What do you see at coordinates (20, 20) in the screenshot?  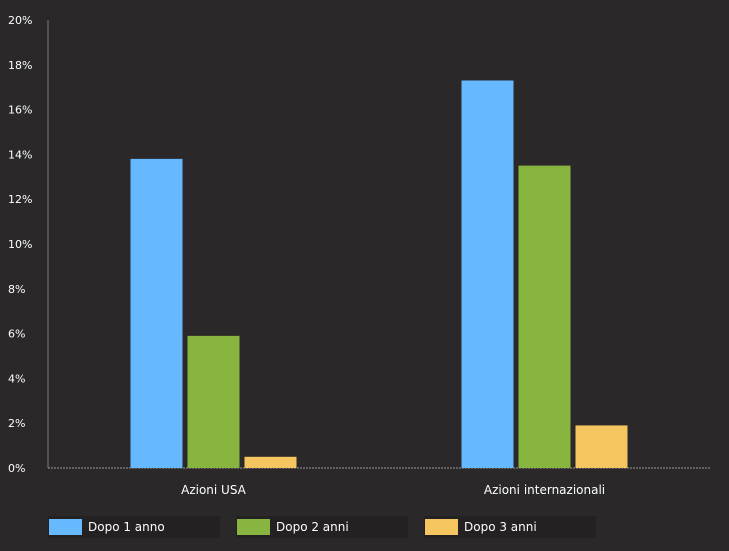 I see `y-tick-label: 20%` at bounding box center [20, 20].